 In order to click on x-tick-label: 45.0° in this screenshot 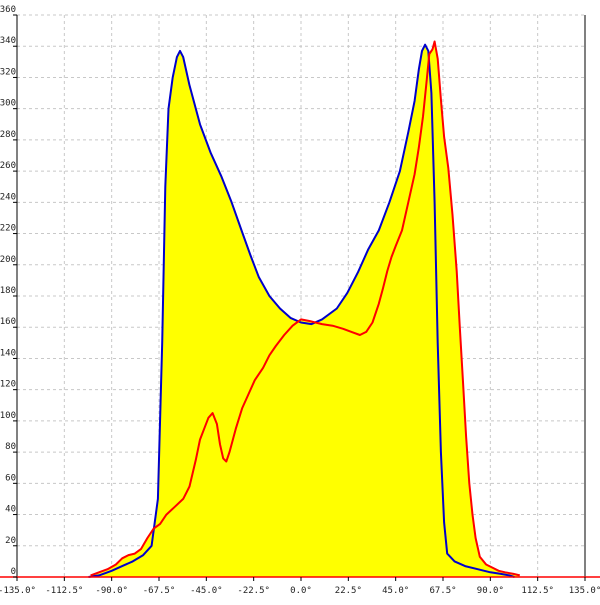, I will do `click(395, 591)`.